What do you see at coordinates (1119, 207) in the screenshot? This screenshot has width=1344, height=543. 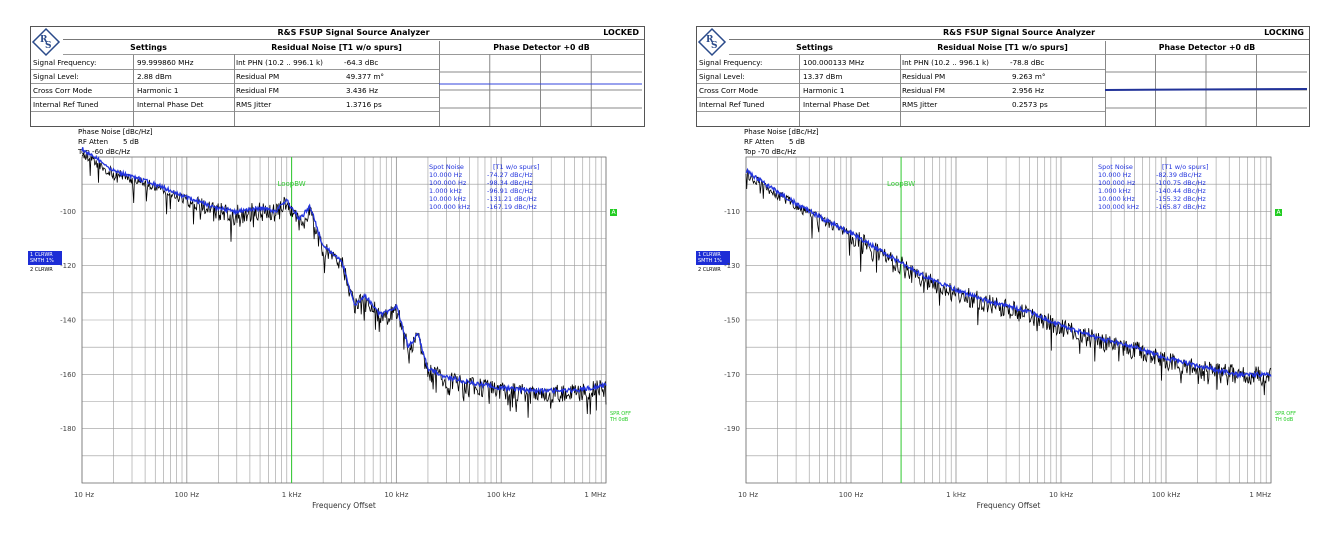 I see `spot-noise-freq: 100.000 kHz` at bounding box center [1119, 207].